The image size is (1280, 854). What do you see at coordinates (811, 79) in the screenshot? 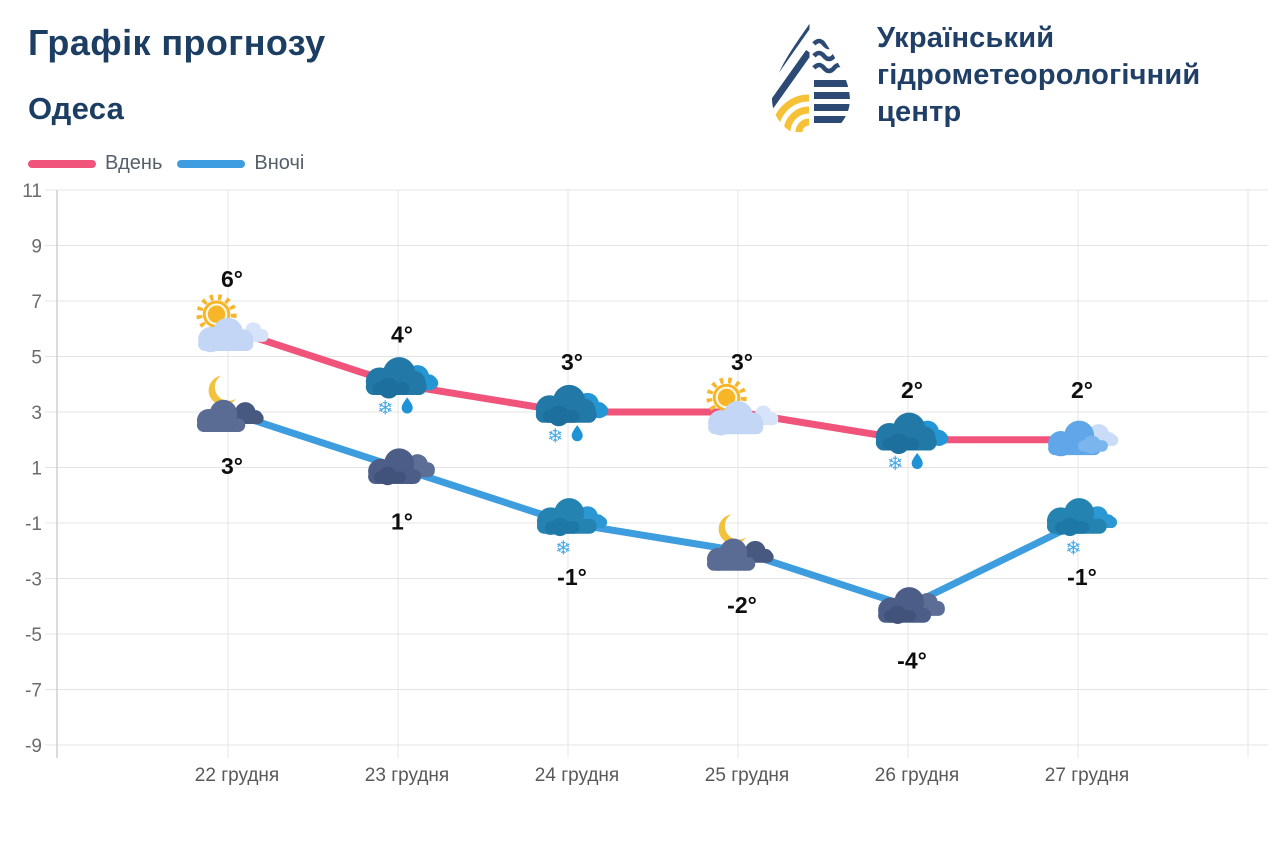
I see `uhmc-drop-icon` at bounding box center [811, 79].